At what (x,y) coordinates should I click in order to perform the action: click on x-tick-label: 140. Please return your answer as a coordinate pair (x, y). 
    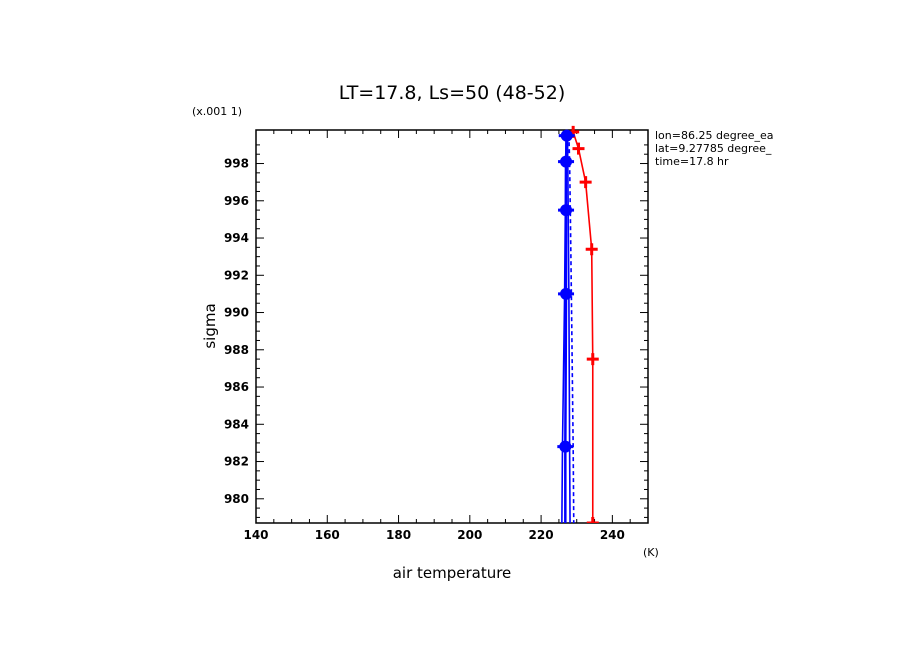
    Looking at the image, I should click on (255, 535).